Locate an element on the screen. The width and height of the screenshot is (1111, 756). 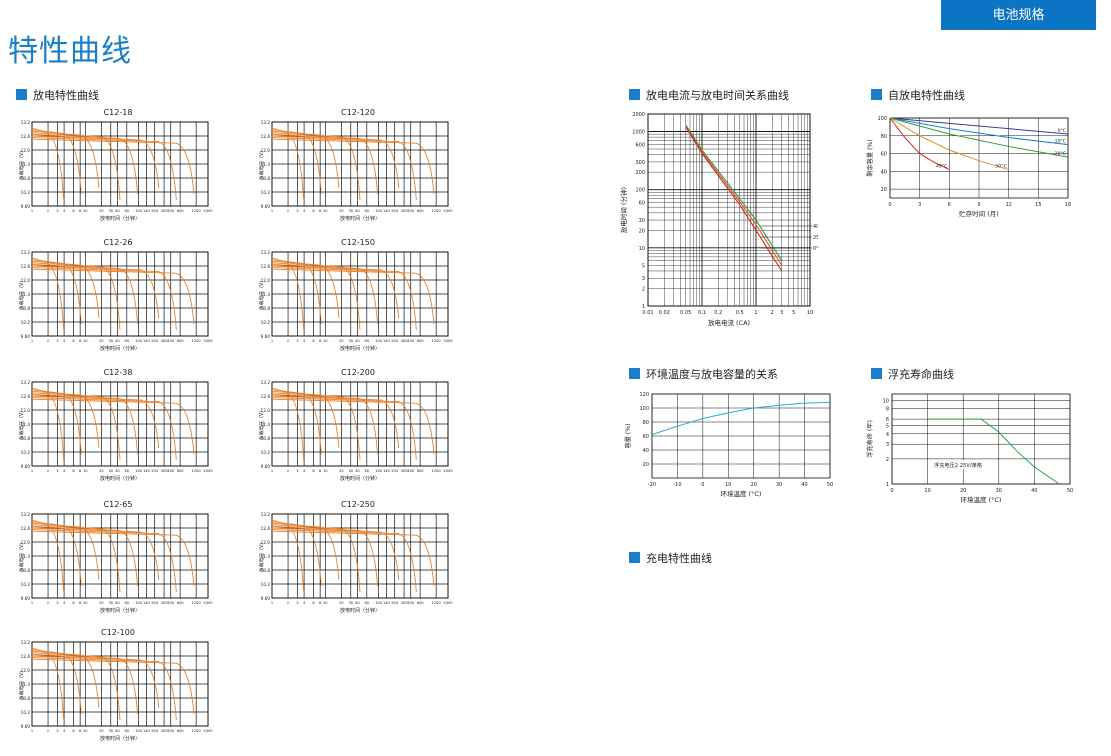
y-tick-label: 100 is located at coordinates (644, 409).